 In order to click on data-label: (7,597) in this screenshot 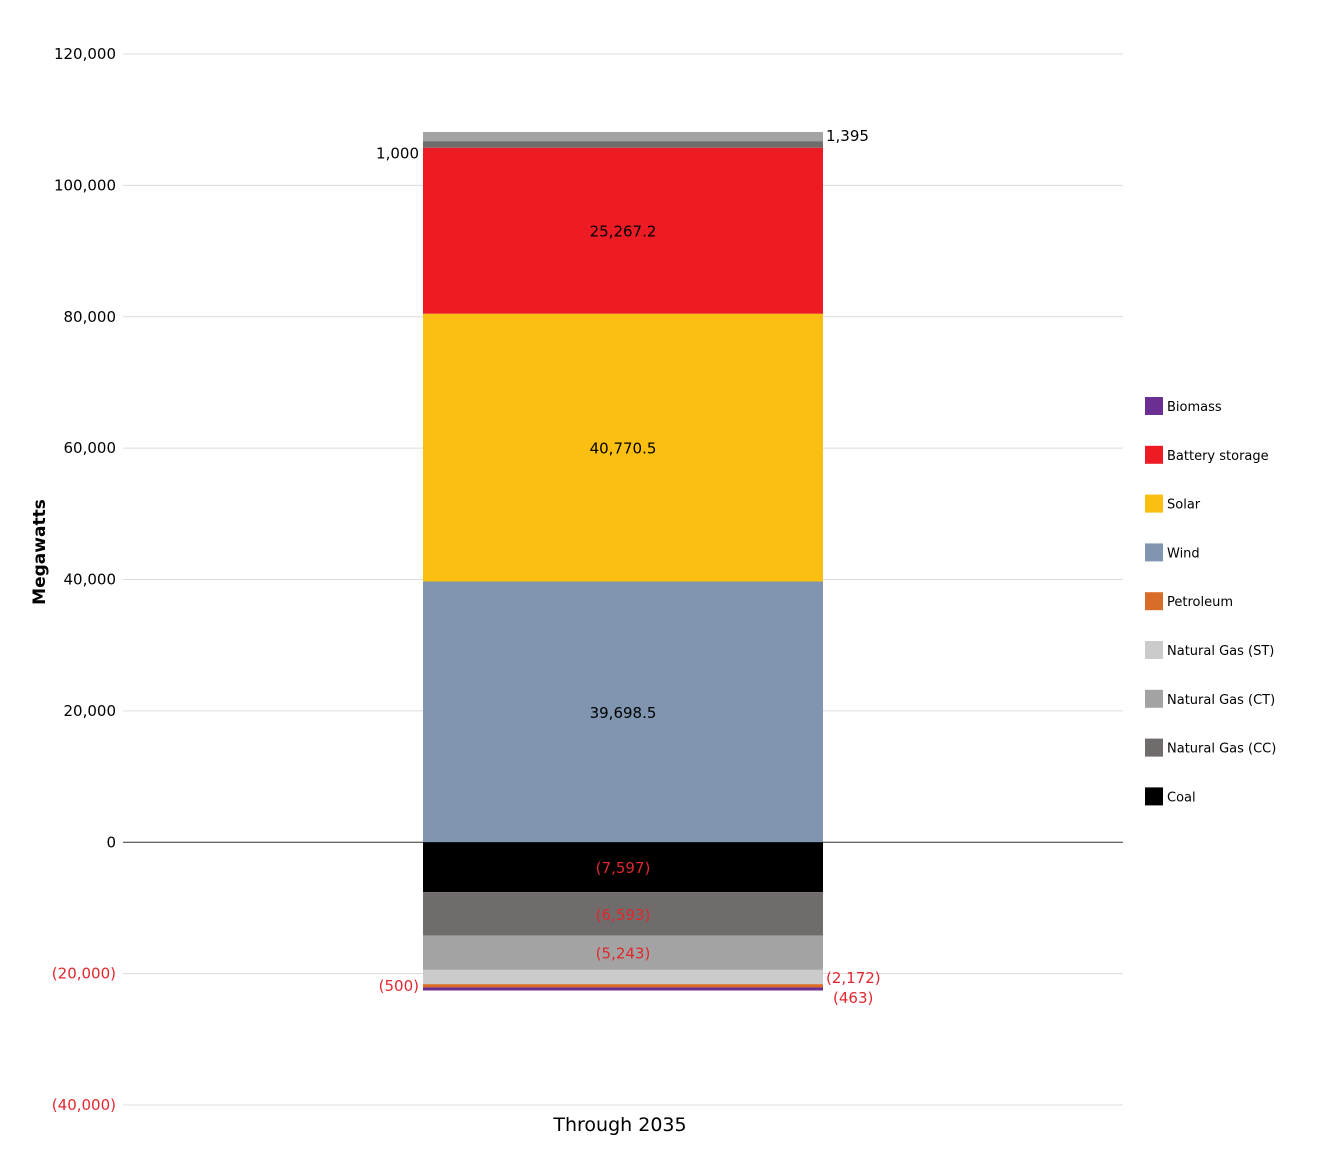, I will do `click(623, 868)`.